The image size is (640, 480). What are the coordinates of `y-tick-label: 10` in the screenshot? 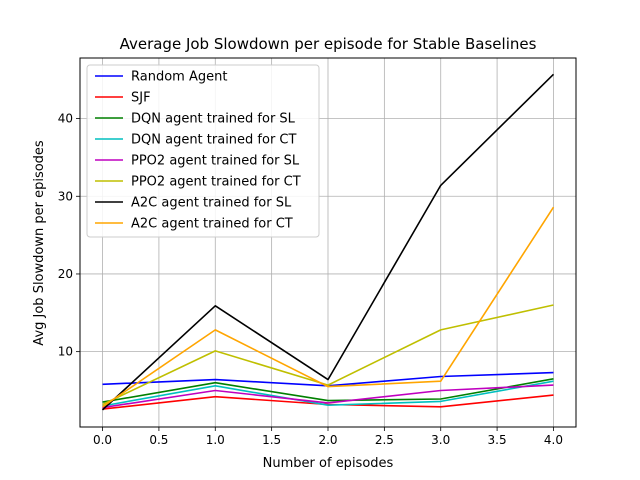 It's located at (65, 352).